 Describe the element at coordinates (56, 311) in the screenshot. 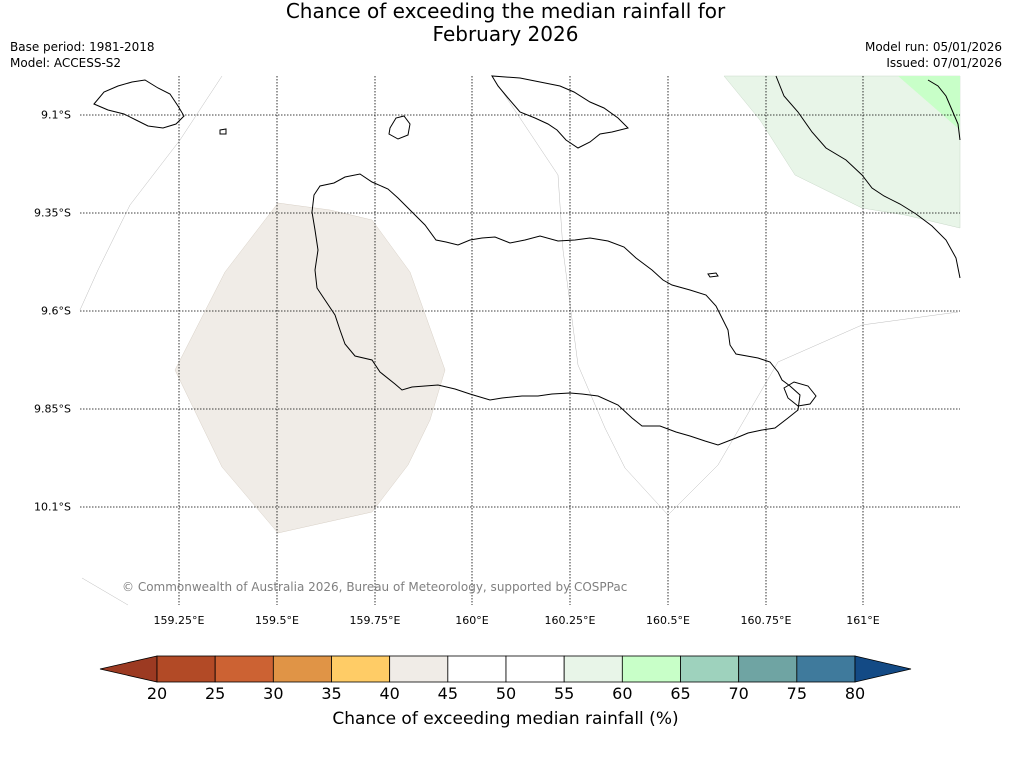

I see `lat-label-9-6: 9.6°S` at that location.